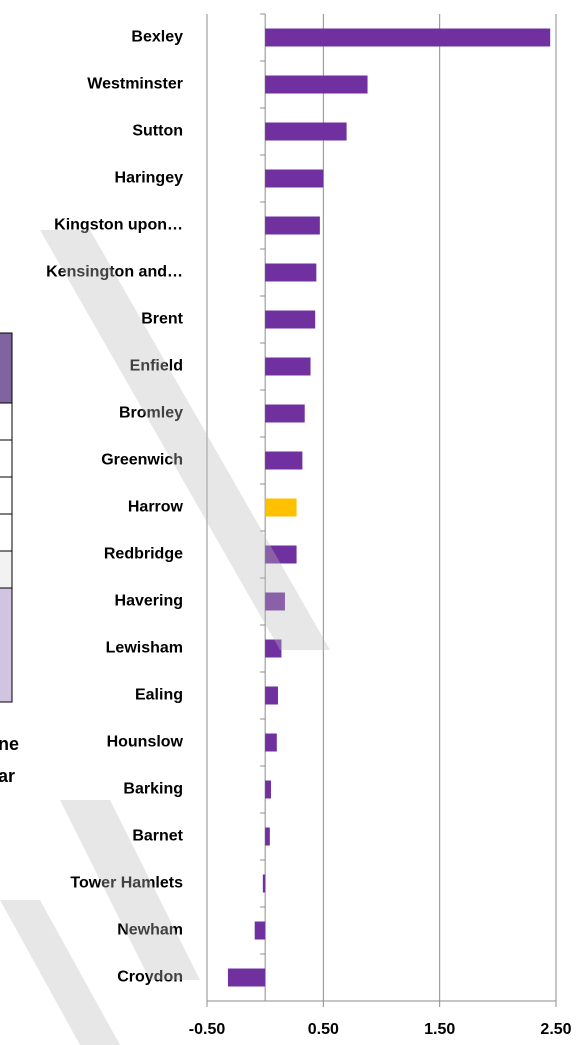  What do you see at coordinates (149, 601) in the screenshot?
I see `y-tick-label: Havering` at bounding box center [149, 601].